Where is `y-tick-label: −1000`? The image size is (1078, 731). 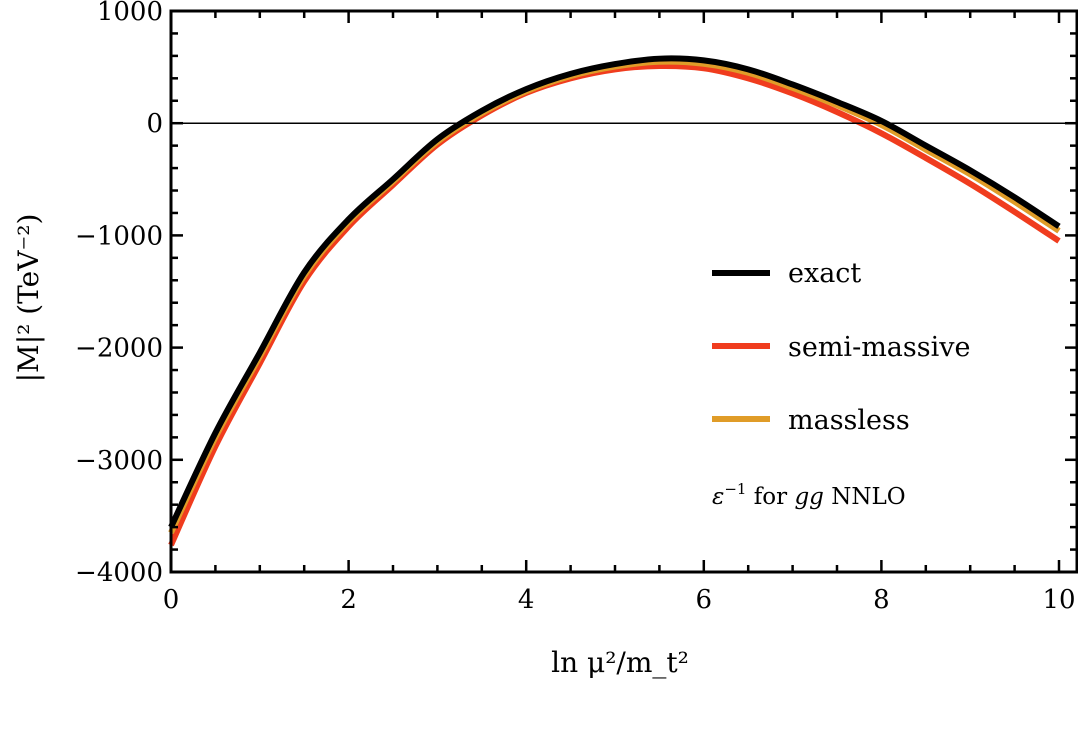
y-tick-label: −1000 is located at coordinates (119, 236).